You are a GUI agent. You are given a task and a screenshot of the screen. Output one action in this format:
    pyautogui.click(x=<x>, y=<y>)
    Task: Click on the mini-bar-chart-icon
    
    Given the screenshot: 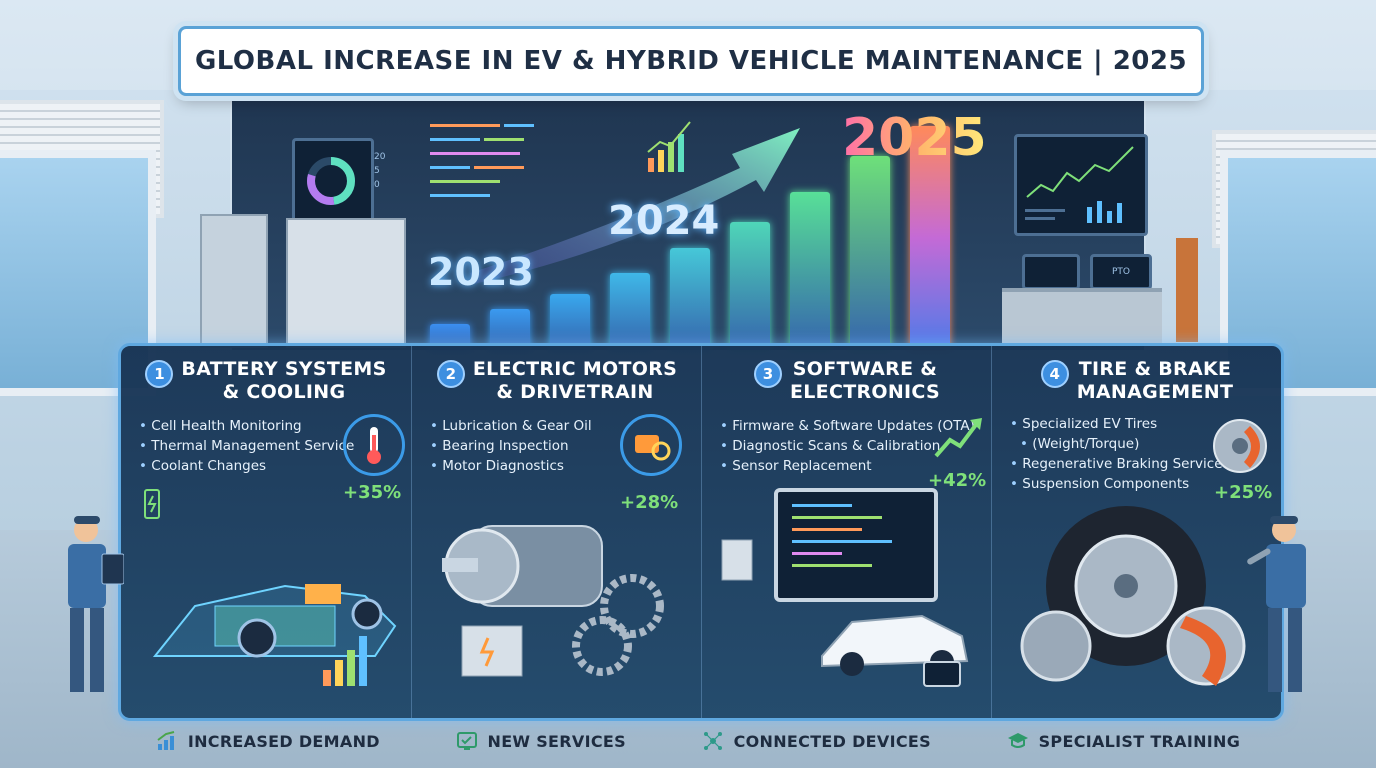 What is the action you would take?
    pyautogui.click(x=671, y=148)
    